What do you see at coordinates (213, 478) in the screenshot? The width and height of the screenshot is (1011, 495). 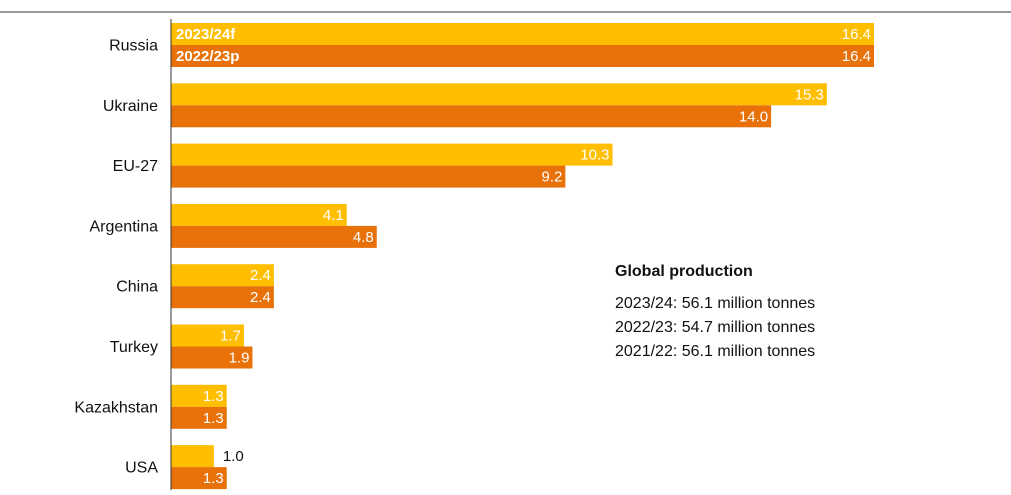 I see `value-label-usa-2022-23p: 1.3` at bounding box center [213, 478].